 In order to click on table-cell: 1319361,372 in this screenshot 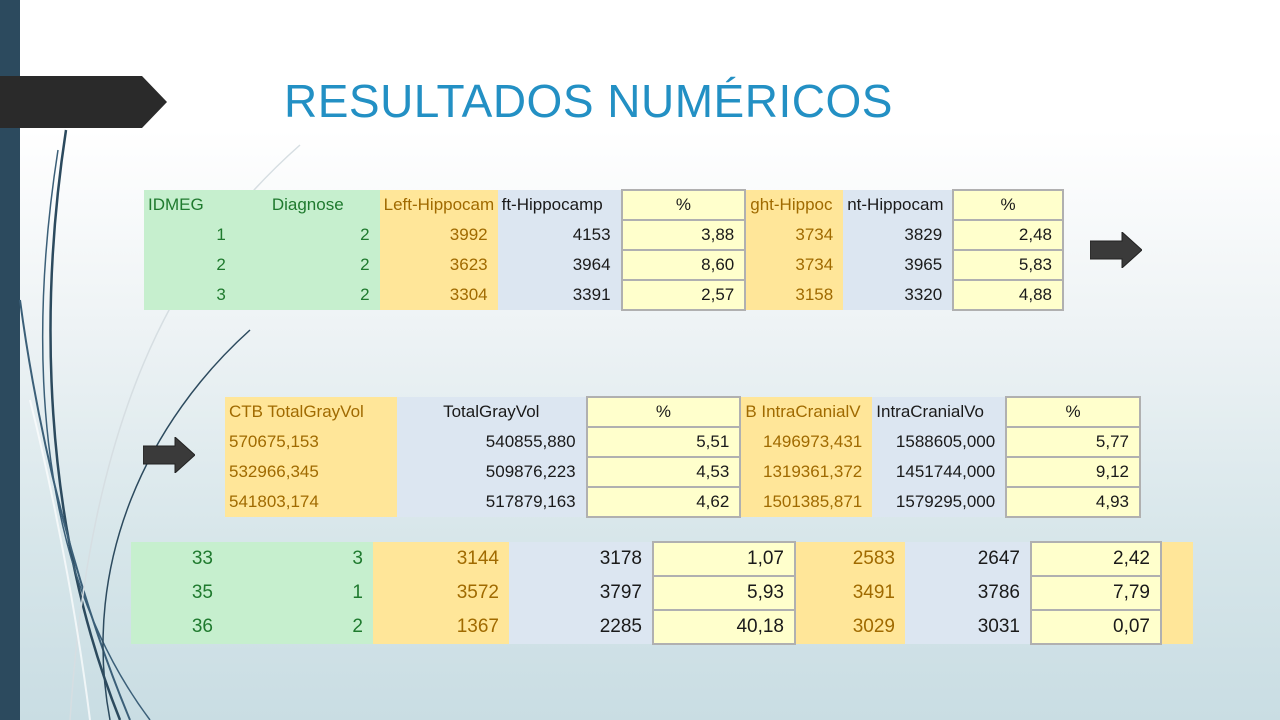, I will do `click(806, 472)`.